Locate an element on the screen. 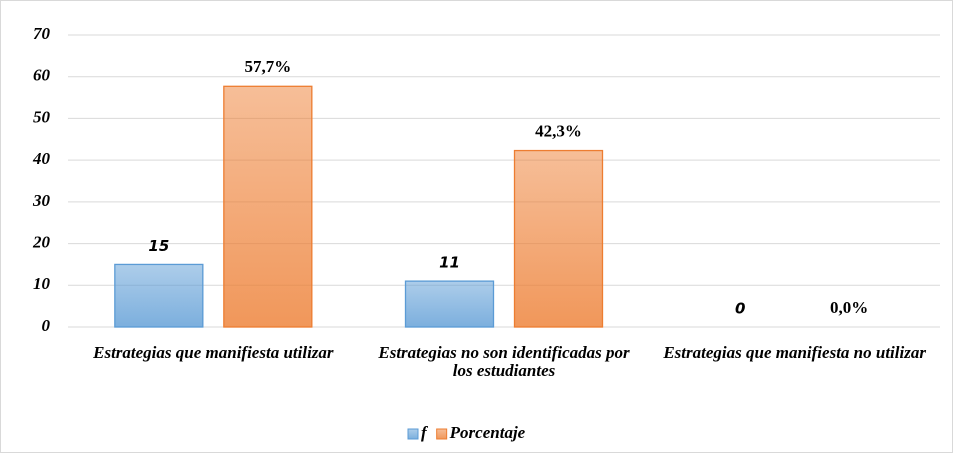 The image size is (953, 453). legend-label: Porcentaje is located at coordinates (487, 432).